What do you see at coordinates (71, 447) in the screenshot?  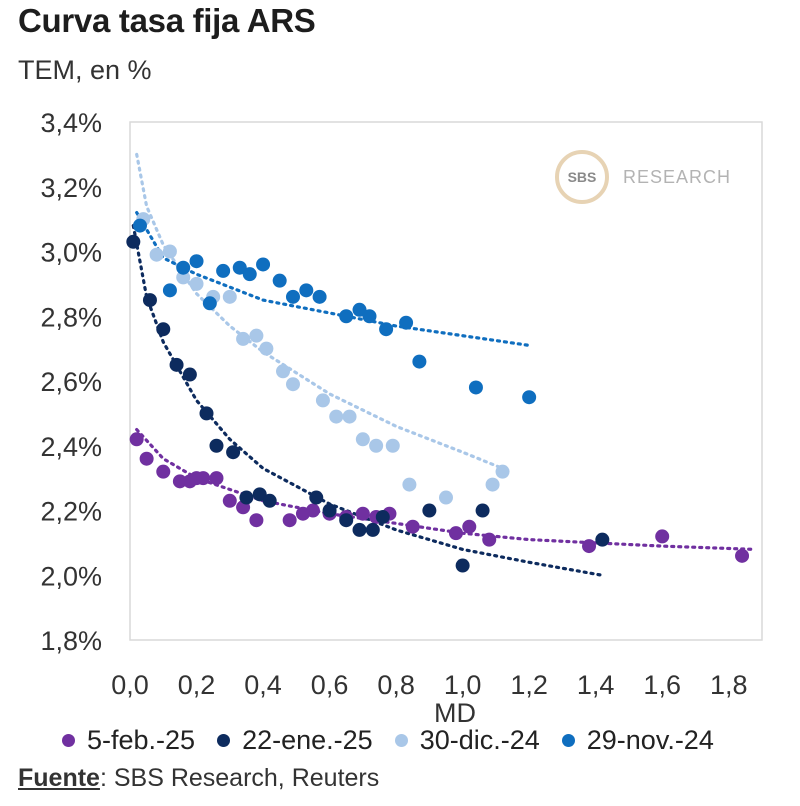 I see `y-tick-label: 2,4%` at bounding box center [71, 447].